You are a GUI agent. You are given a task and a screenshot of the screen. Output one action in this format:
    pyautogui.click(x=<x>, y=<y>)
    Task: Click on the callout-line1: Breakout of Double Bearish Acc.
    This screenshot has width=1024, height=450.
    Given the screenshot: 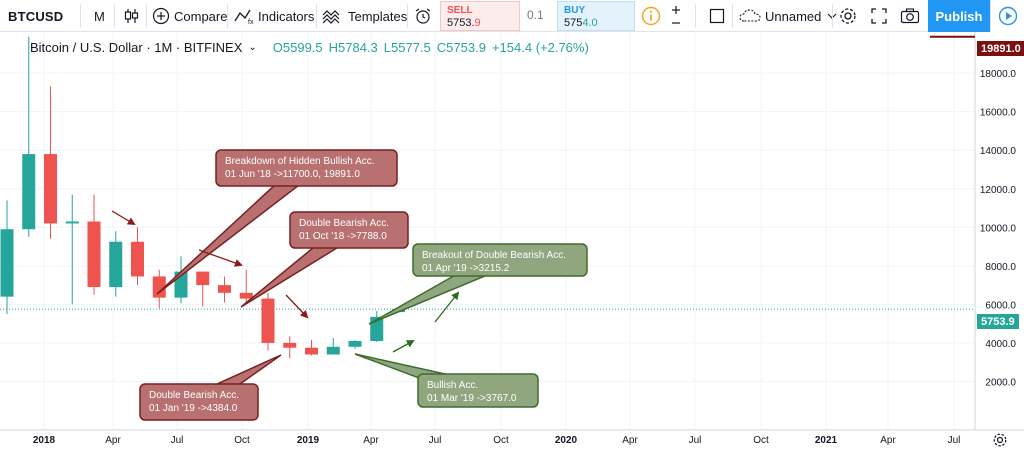 What is the action you would take?
    pyautogui.click(x=494, y=255)
    